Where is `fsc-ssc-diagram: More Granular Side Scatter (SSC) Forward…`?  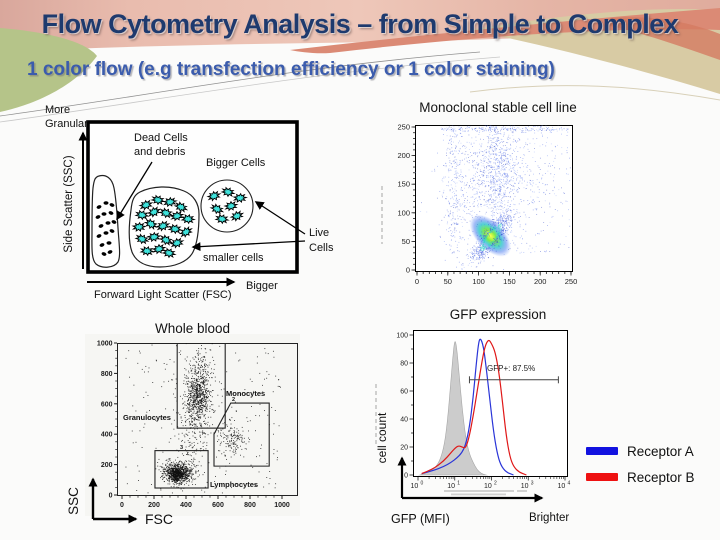
fsc-ssc-diagram: More Granular Side Scatter (SSC) Forward… is located at coordinates (189, 202).